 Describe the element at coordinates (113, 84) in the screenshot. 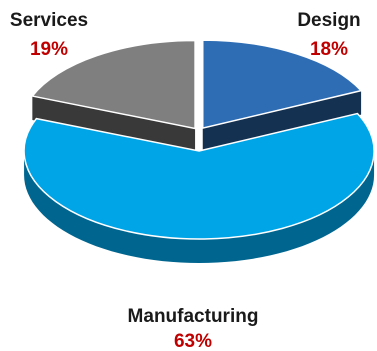

I see `pie-slice-services` at that location.